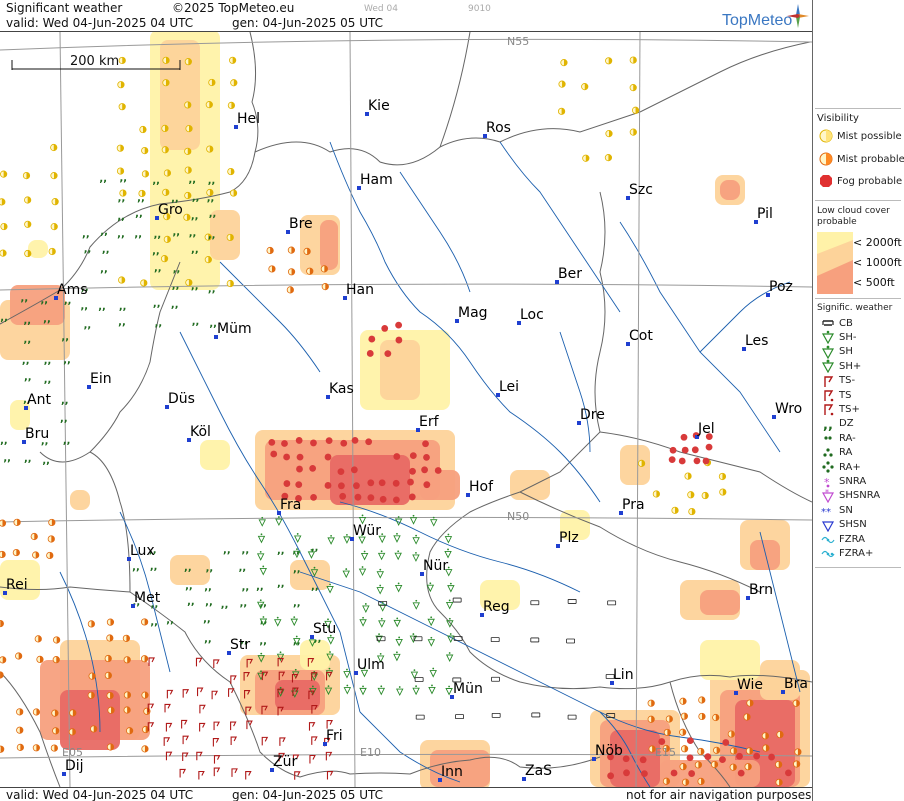  Describe the element at coordinates (639, 191) in the screenshot. I see `city-4: Szc` at that location.